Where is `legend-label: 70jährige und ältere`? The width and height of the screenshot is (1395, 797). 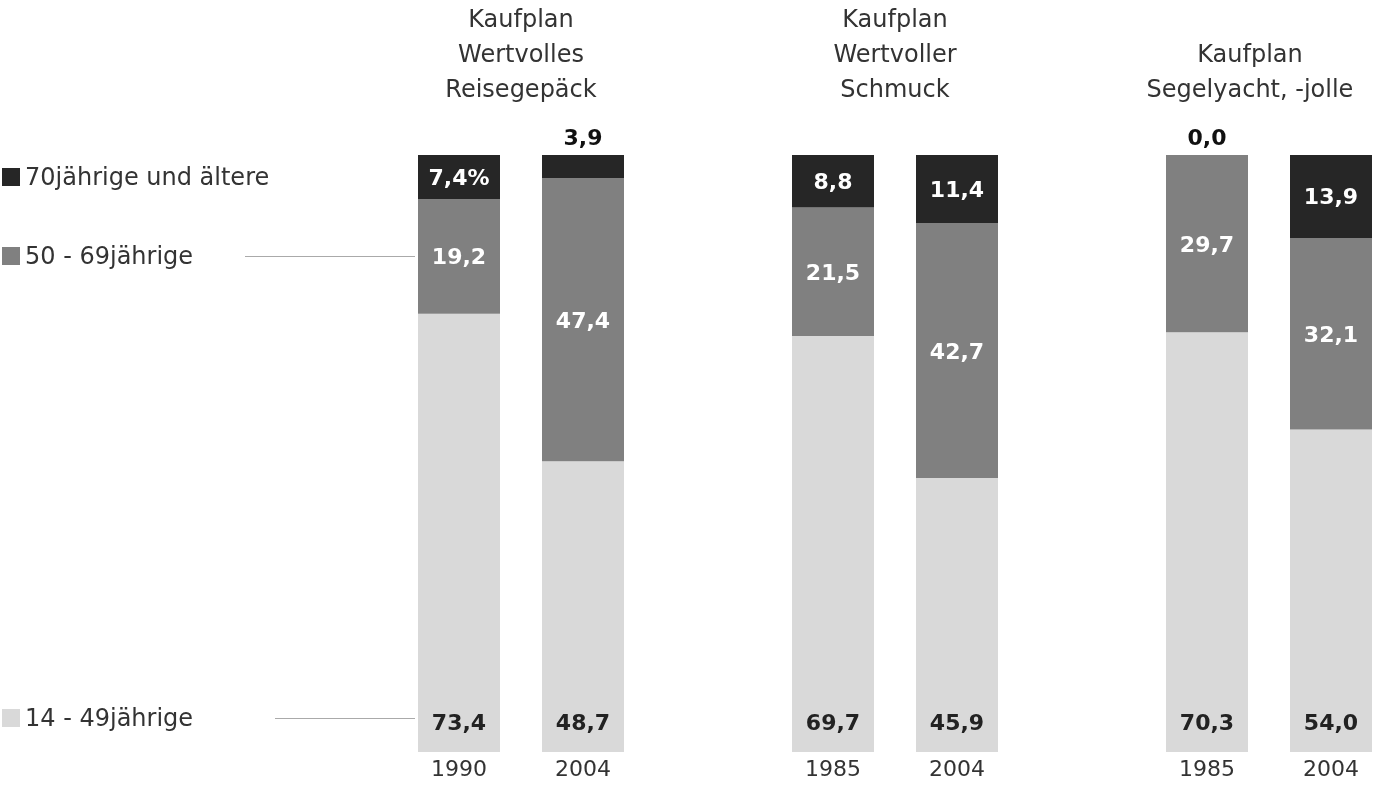 legend-label: 70jährige und ältere is located at coordinates (147, 178).